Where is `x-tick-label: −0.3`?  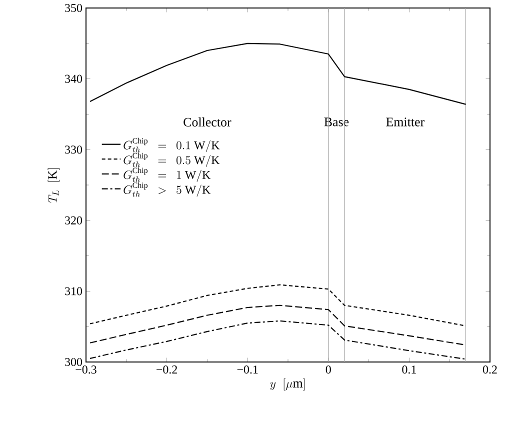 x-tick-label: −0.3 is located at coordinates (86, 370).